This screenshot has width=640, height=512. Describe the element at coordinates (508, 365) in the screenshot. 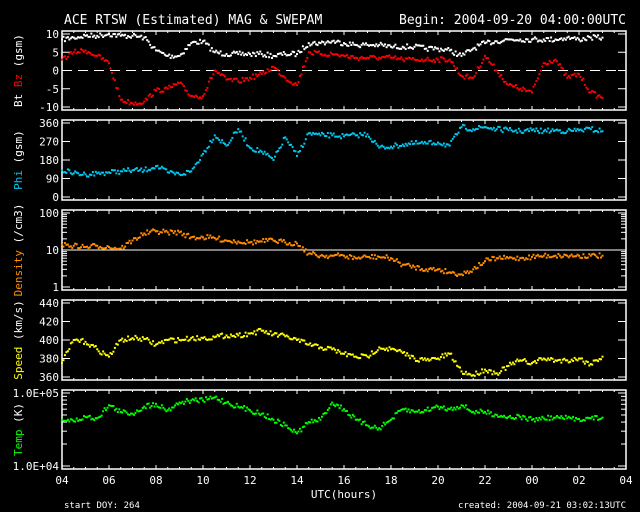

I see `speed-point` at that location.